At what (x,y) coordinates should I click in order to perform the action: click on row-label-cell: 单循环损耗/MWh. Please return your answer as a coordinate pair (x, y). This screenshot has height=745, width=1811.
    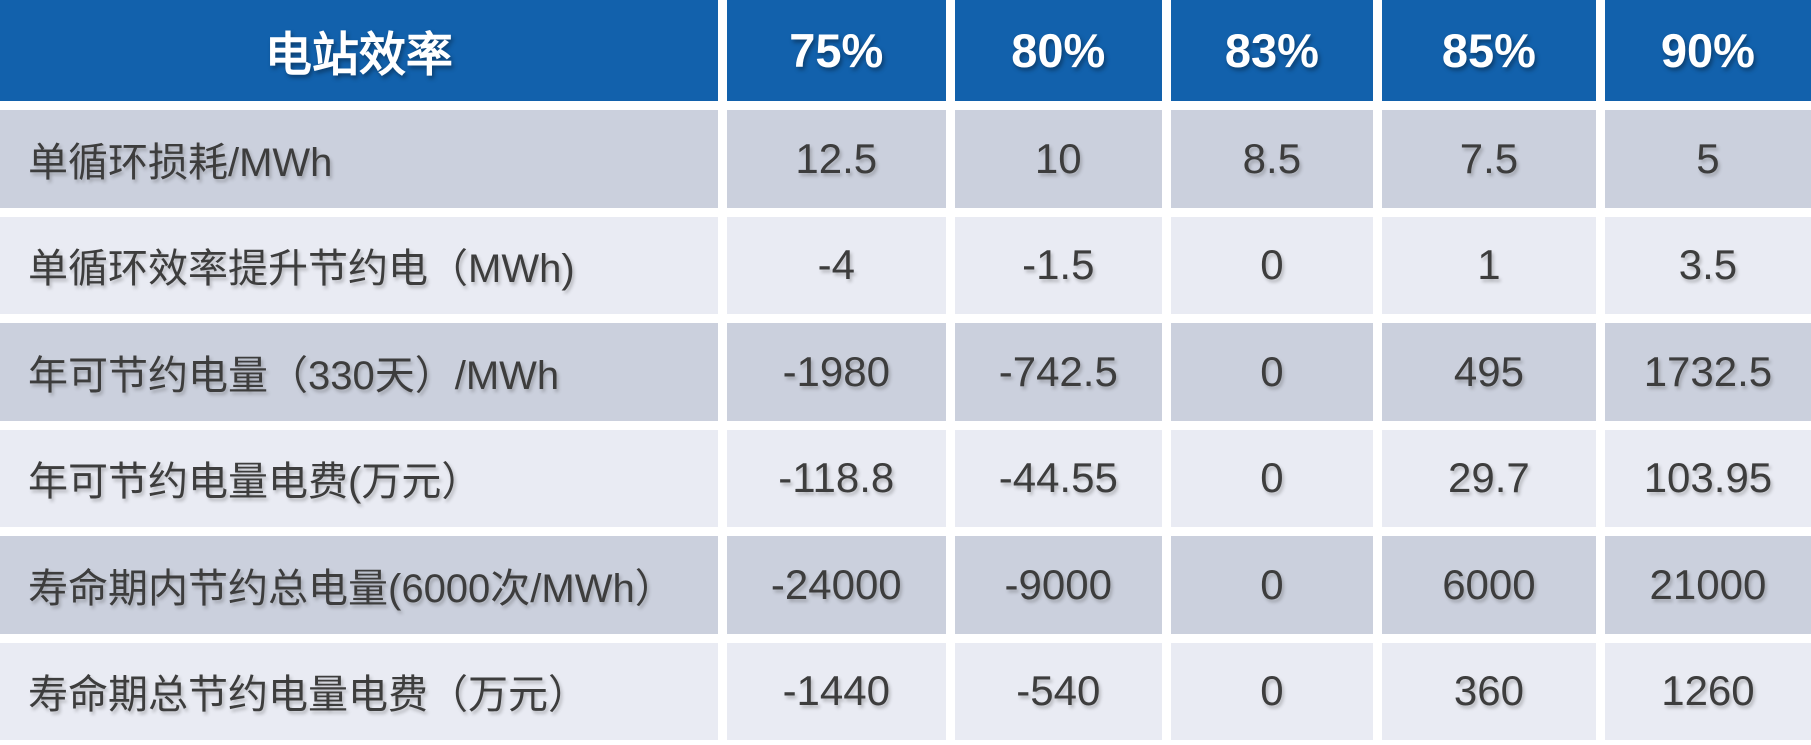
    Looking at the image, I should click on (359, 159).